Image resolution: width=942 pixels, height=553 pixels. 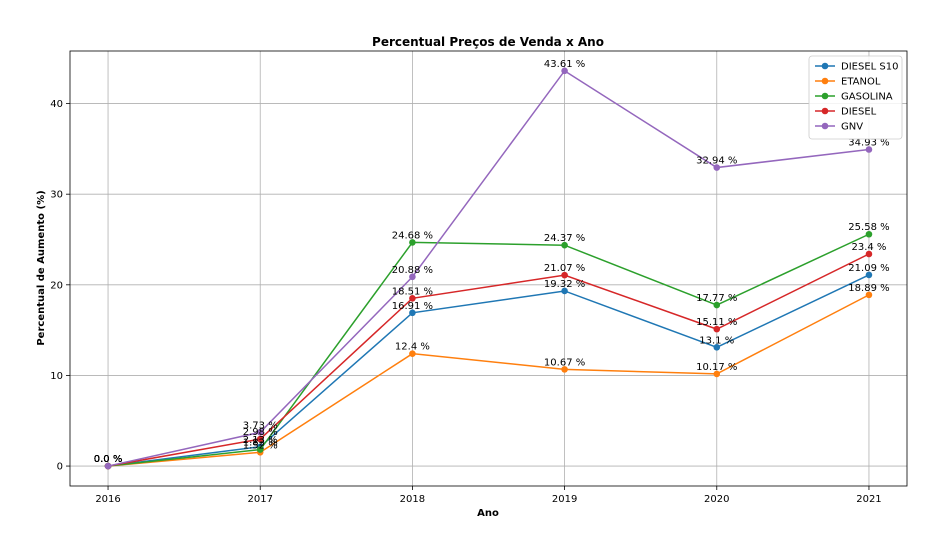 What do you see at coordinates (716, 298) in the screenshot?
I see `data-label-gasolina: 17.77 %` at bounding box center [716, 298].